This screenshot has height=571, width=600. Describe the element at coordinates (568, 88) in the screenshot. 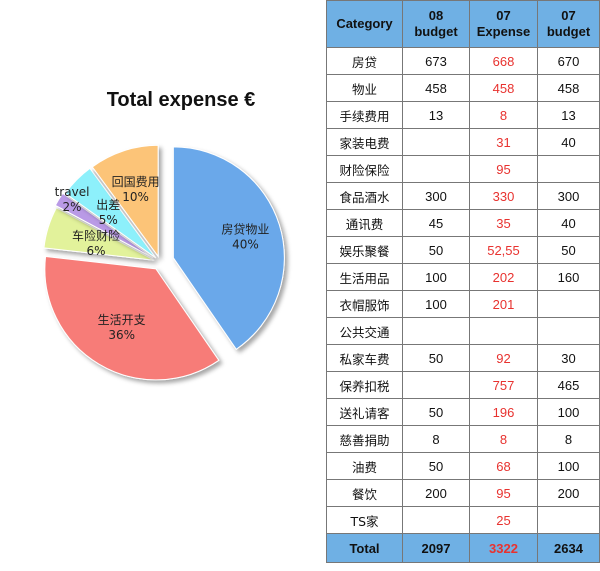

I see `cell-07-budget: 458` at that location.